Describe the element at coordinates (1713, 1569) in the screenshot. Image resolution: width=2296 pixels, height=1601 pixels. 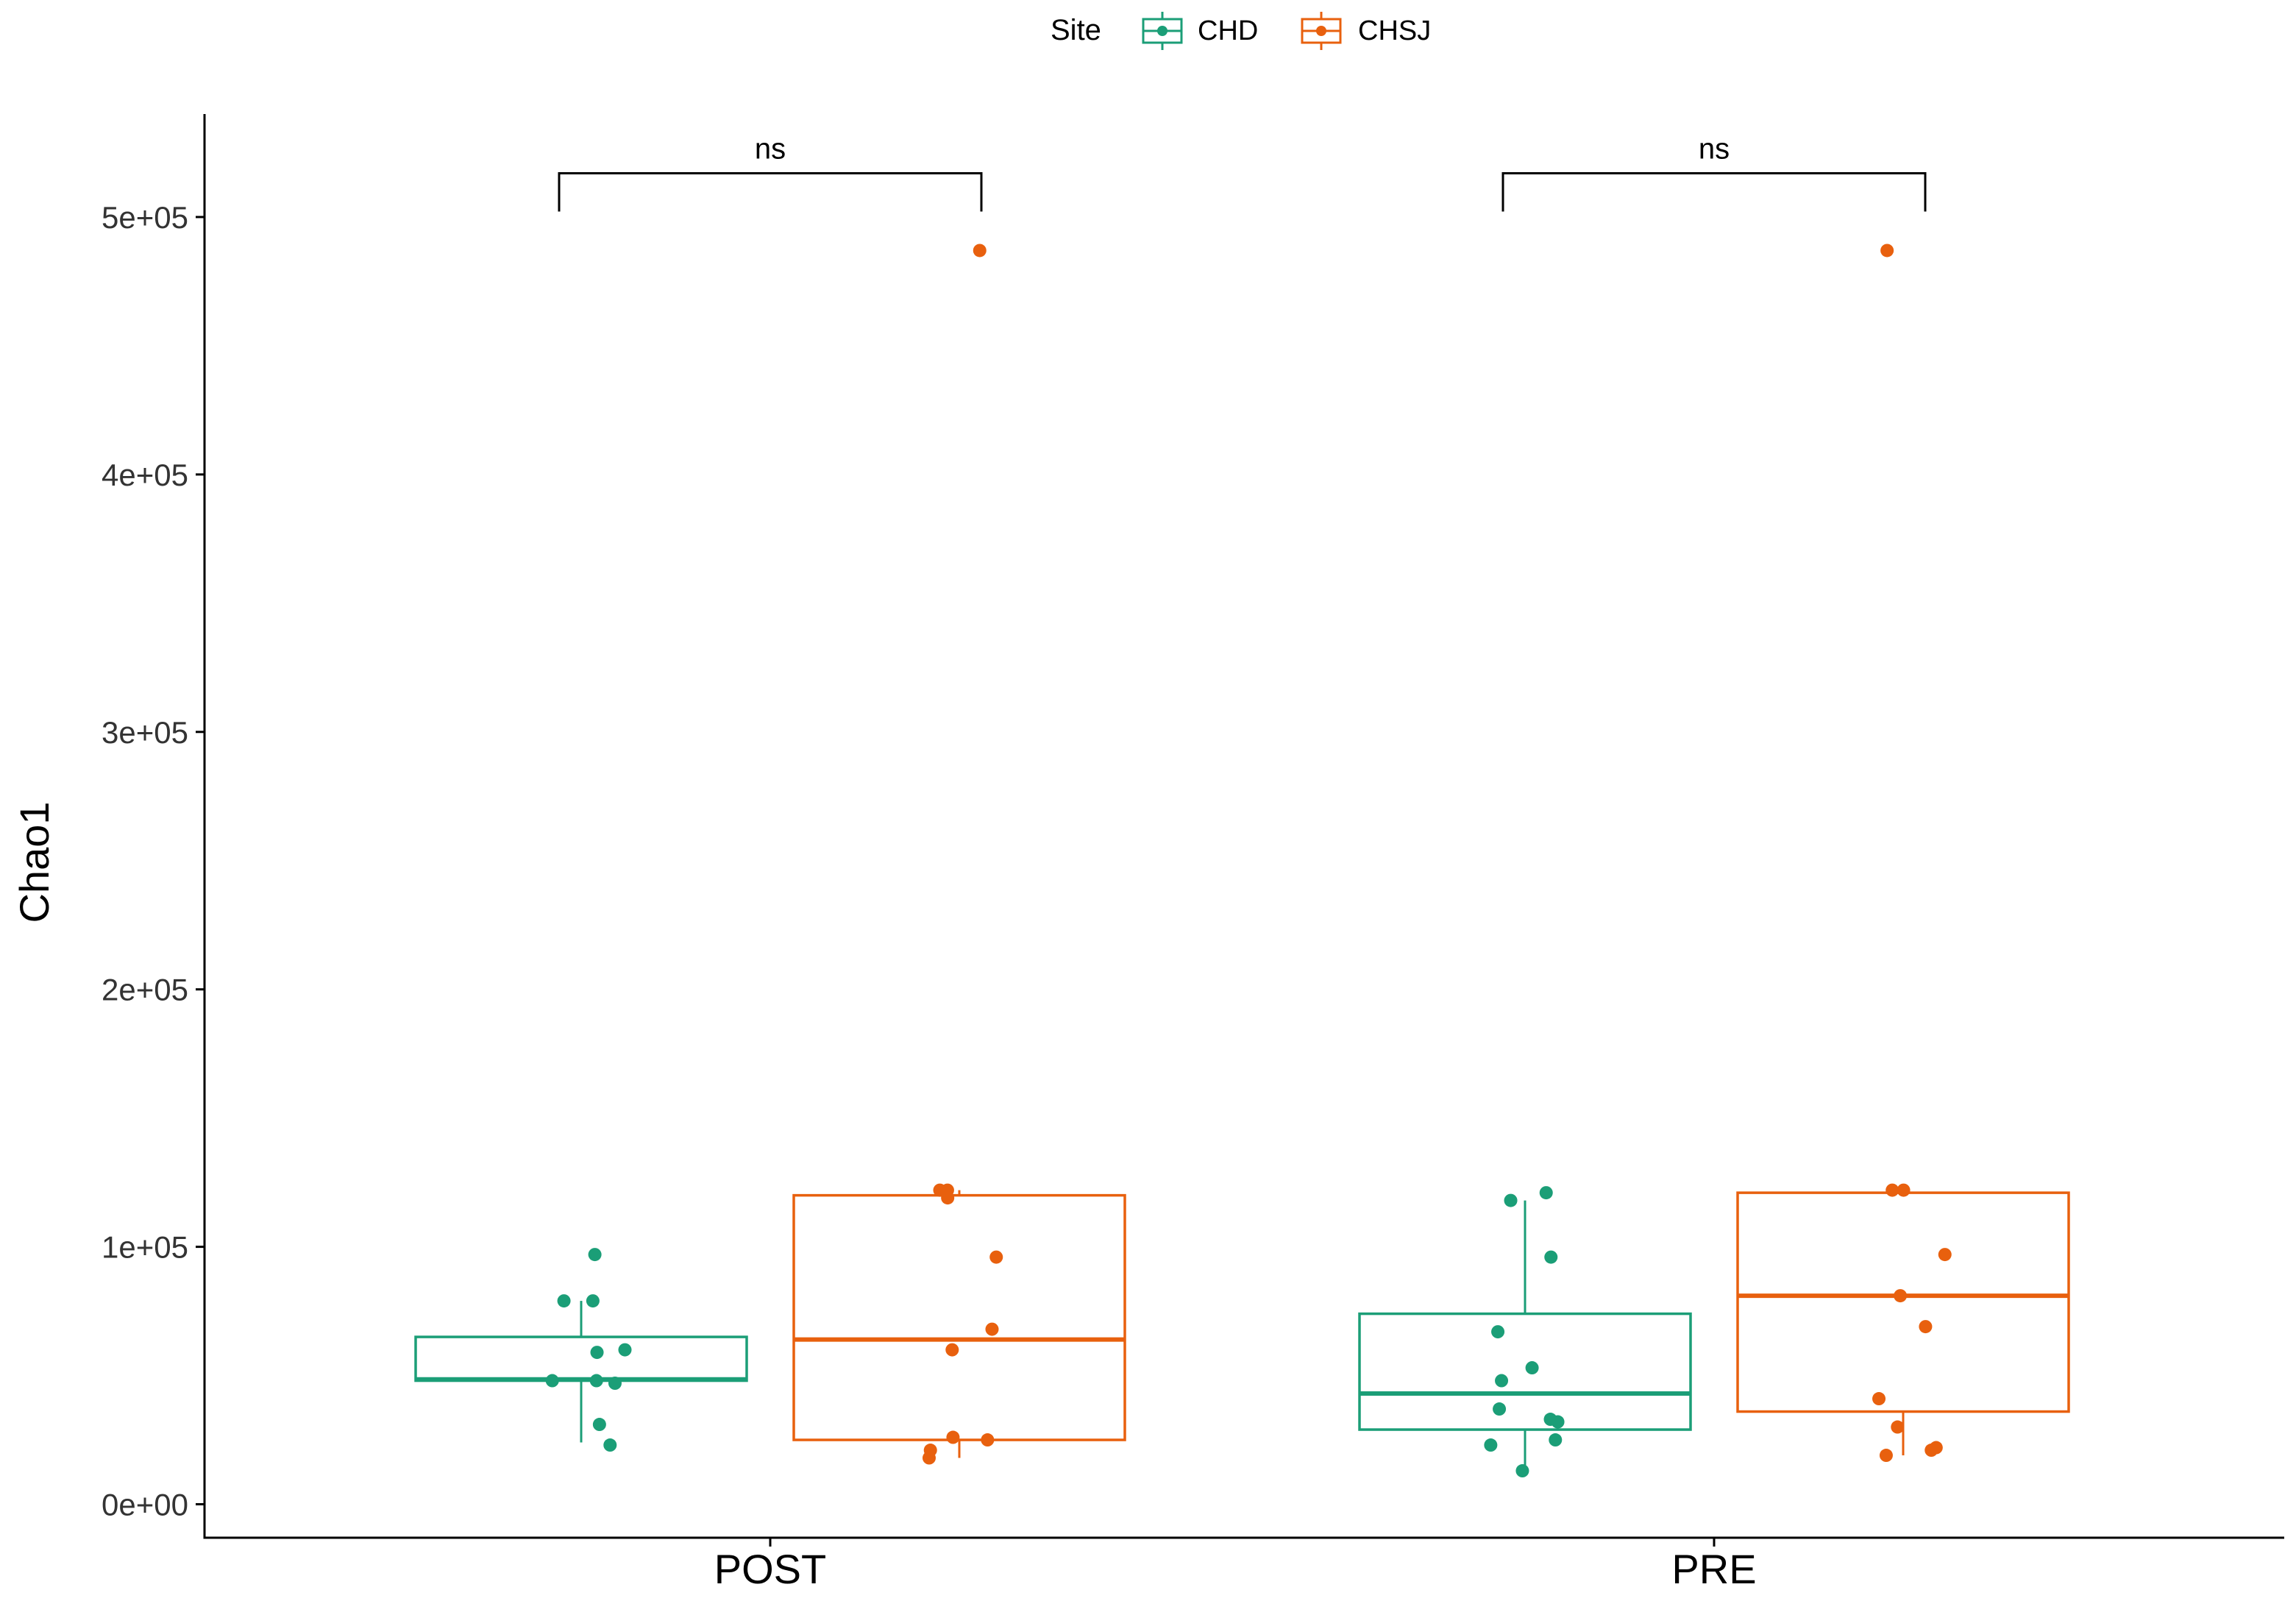
I see `x-tick-label: PRE` at that location.